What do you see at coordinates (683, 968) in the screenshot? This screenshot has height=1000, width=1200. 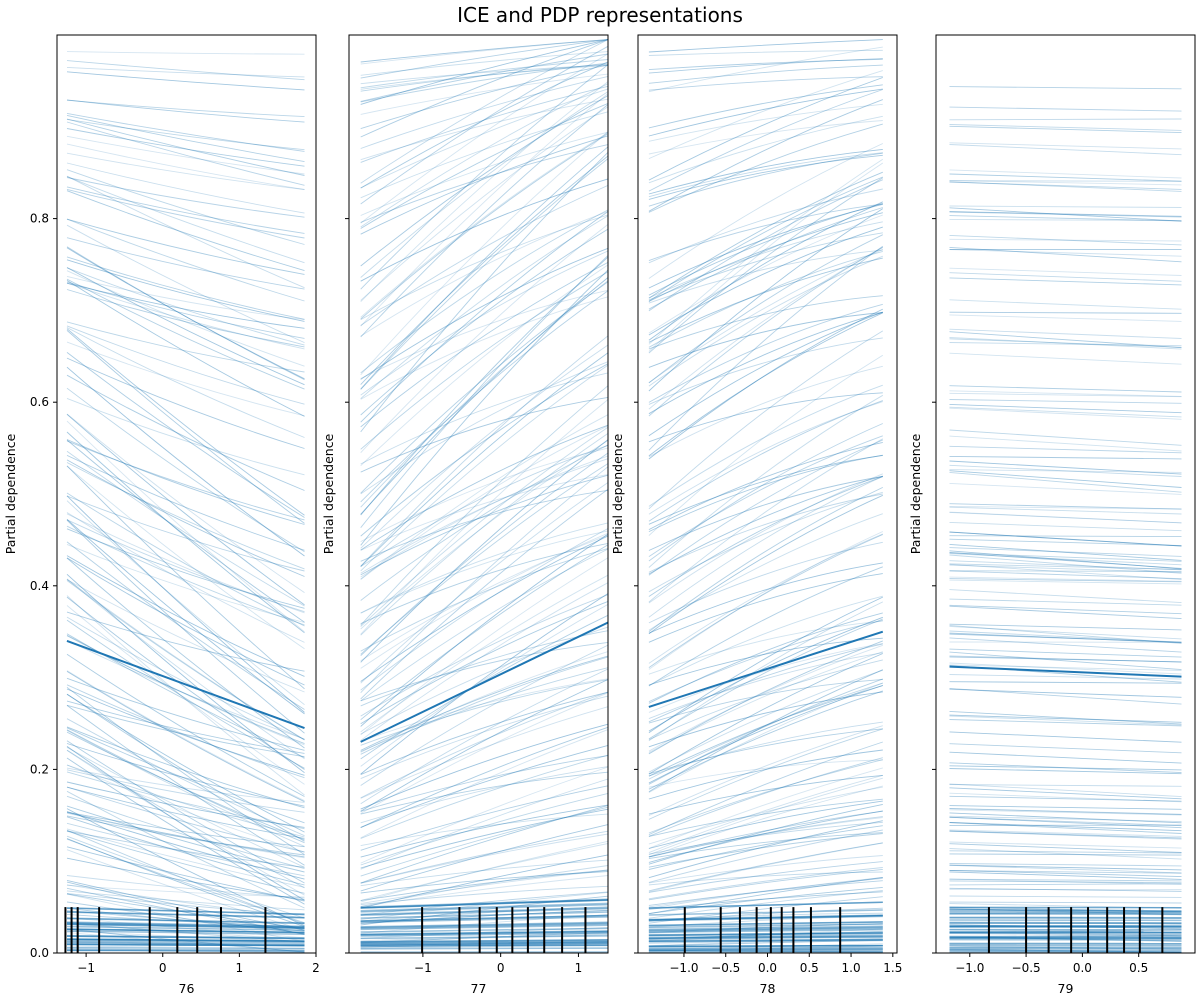 I see `x-tick-label: −1.0` at bounding box center [683, 968].